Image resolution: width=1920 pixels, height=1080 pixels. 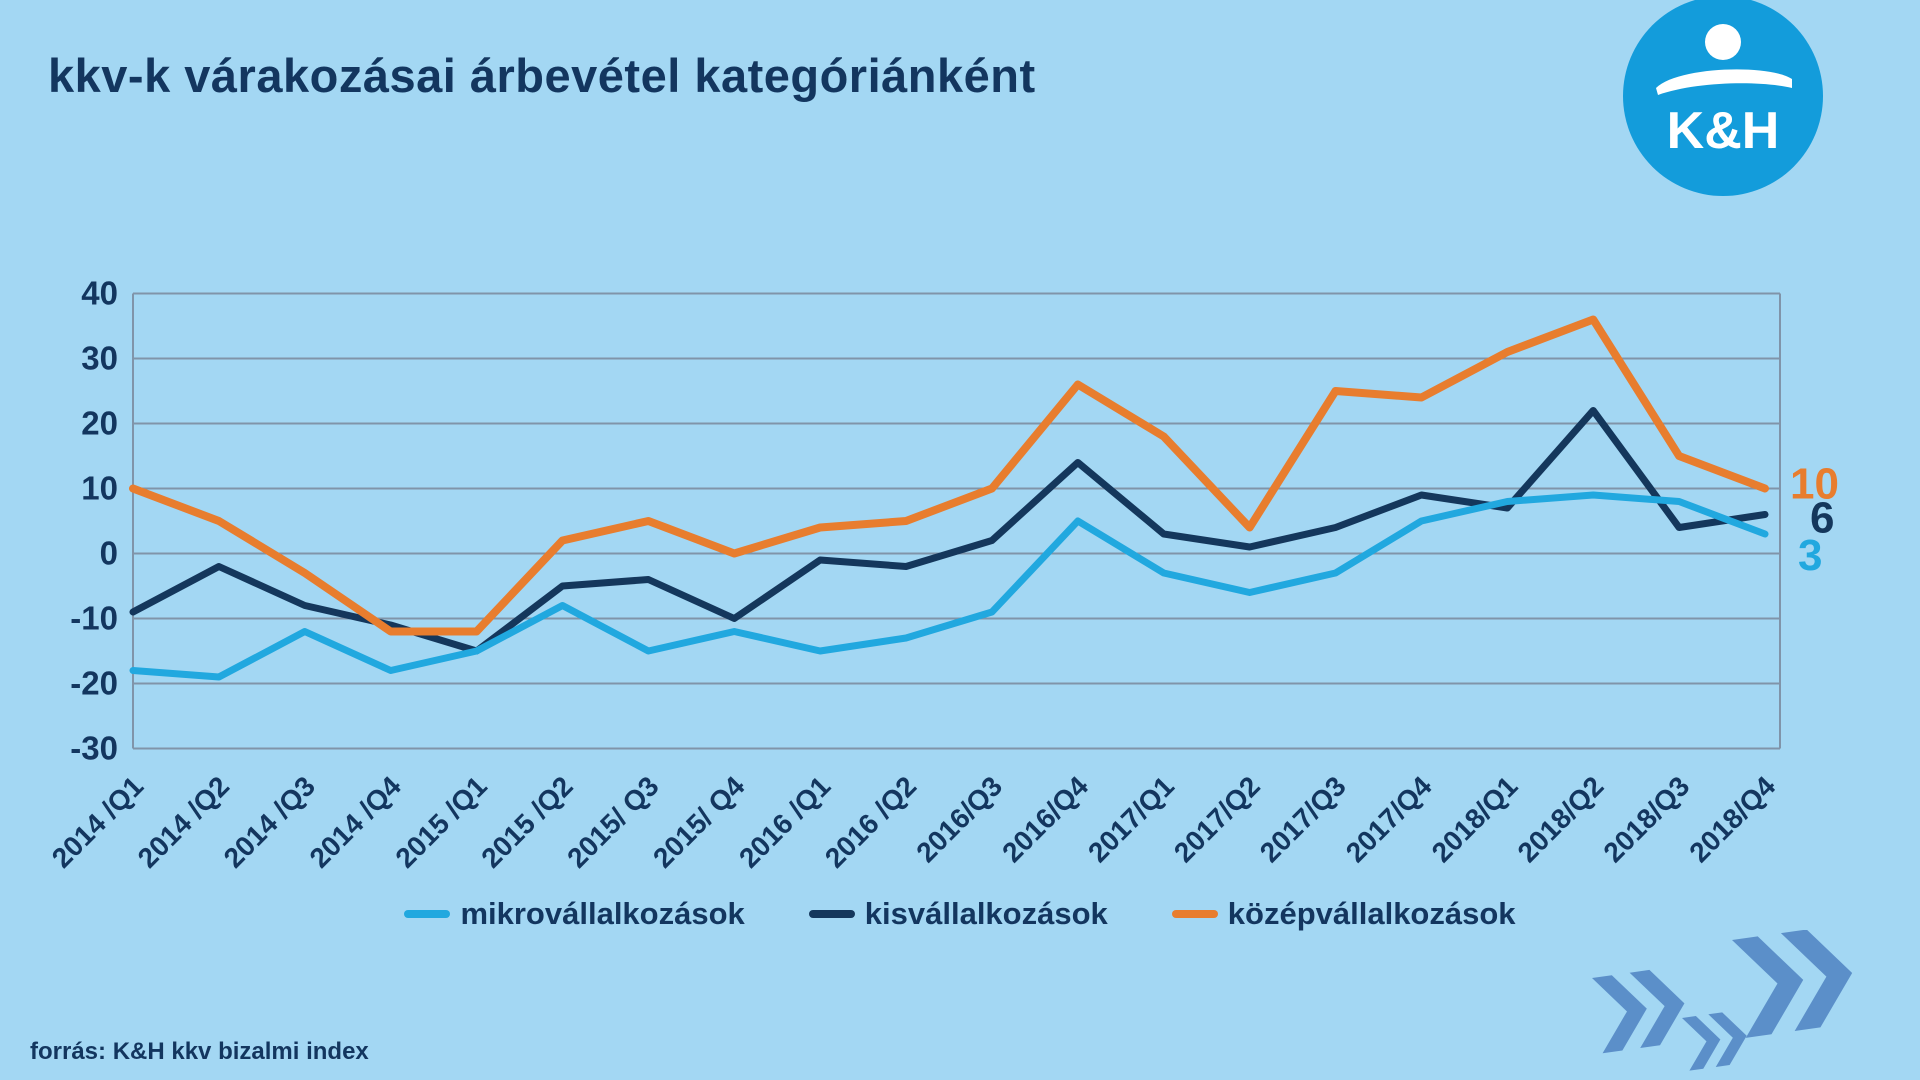 What do you see at coordinates (1732, 819) in the screenshot?
I see `x-tick-label-20: 2018/Q4` at bounding box center [1732, 819].